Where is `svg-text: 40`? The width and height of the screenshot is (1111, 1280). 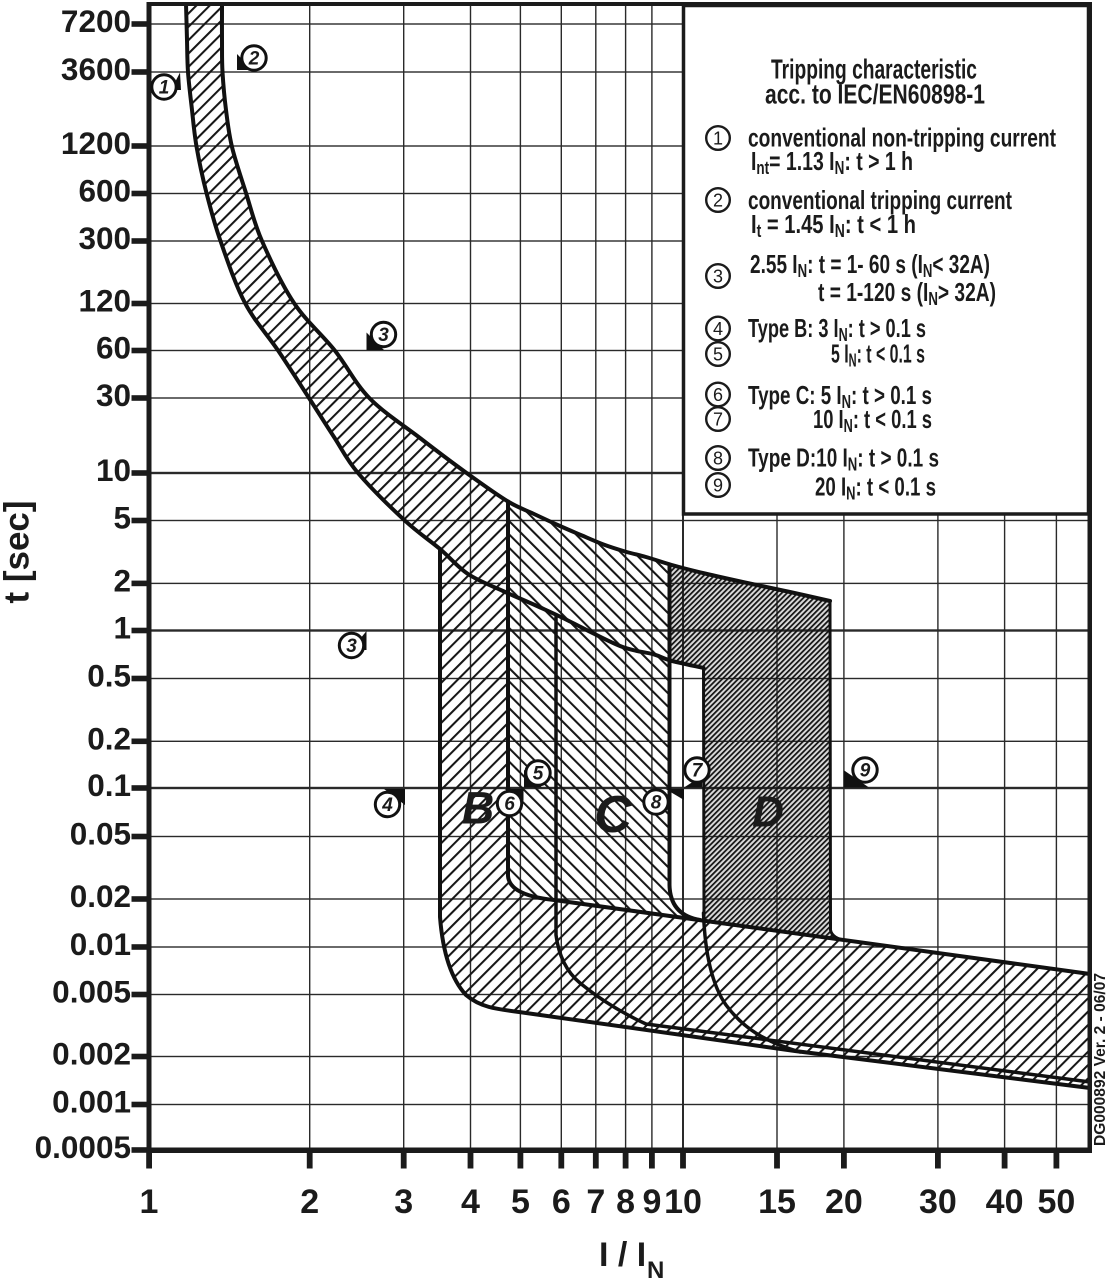 svg-text: 40 is located at coordinates (1005, 1202).